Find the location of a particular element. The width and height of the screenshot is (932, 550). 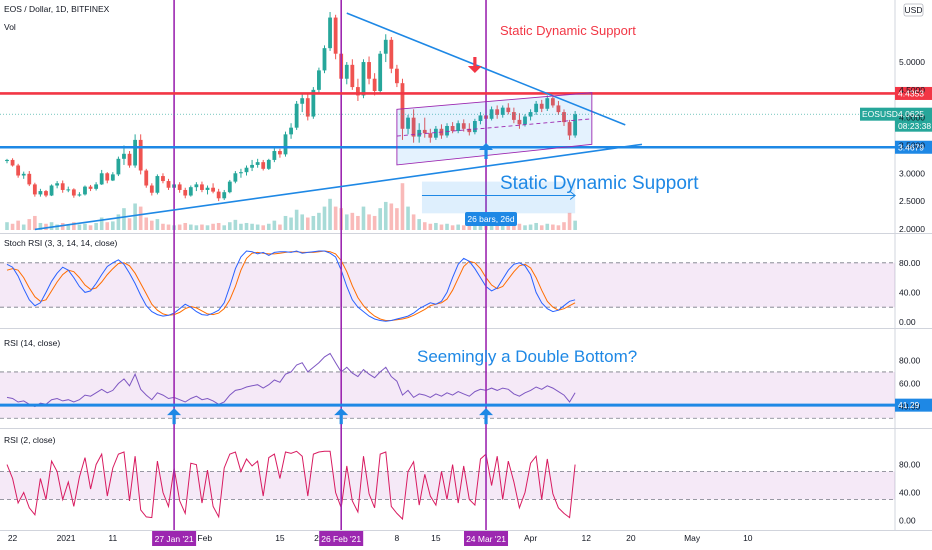

time-axis-label: 15 is located at coordinates (436, 538).